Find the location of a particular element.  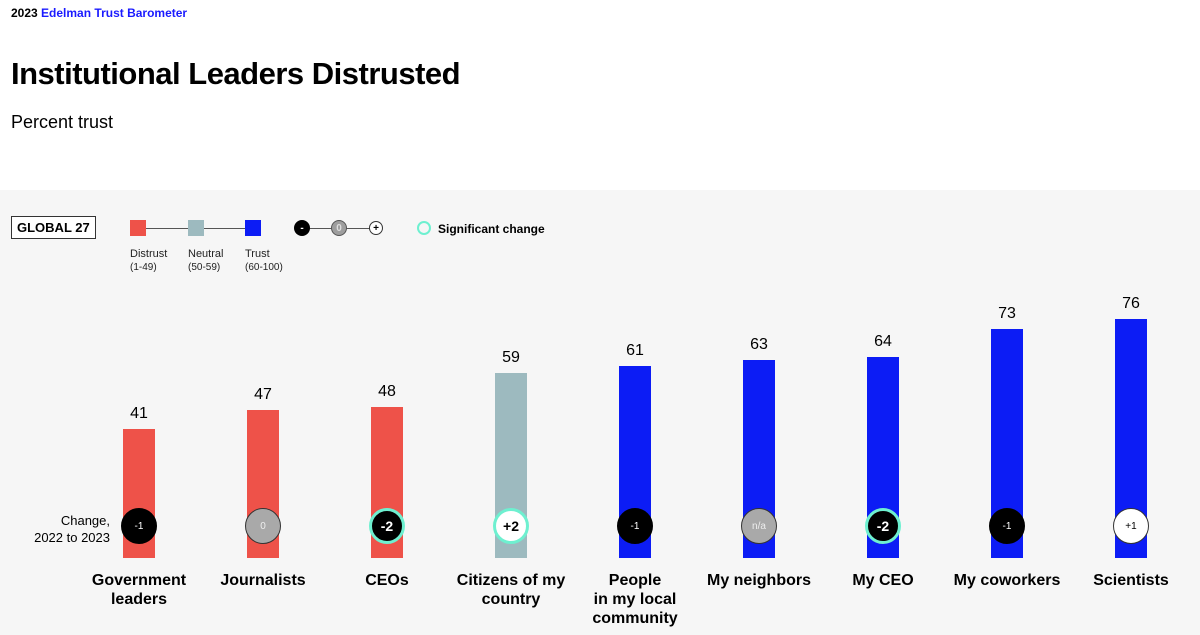

significant-change-label: Significant change is located at coordinates (491, 229).